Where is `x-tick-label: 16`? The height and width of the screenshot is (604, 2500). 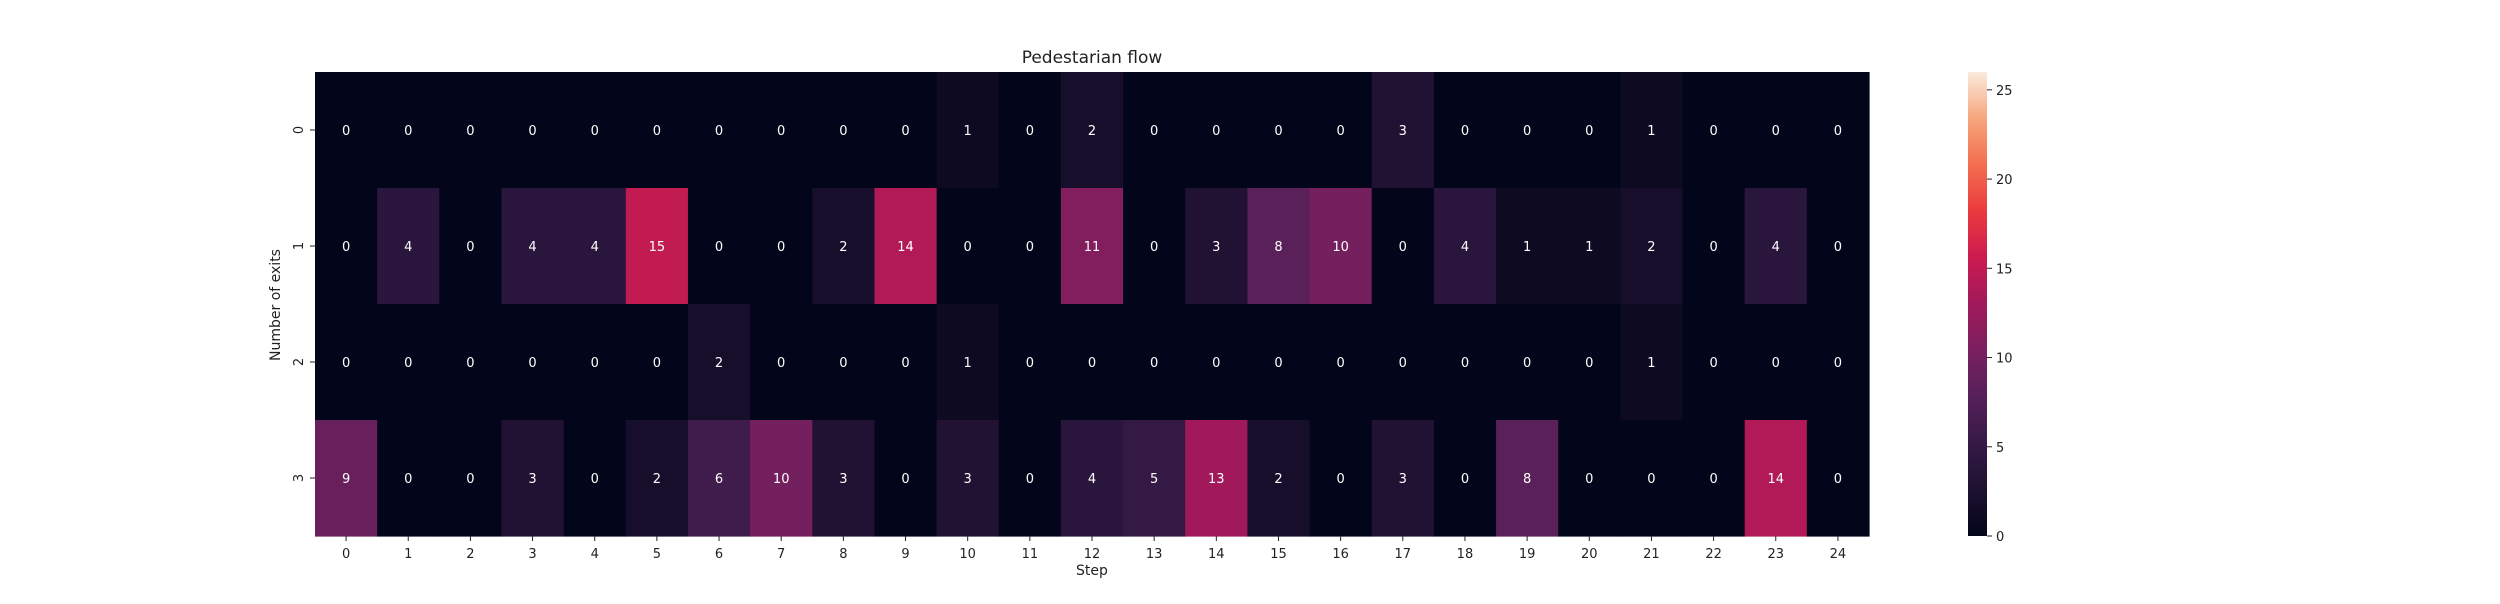 x-tick-label: 16 is located at coordinates (1340, 554).